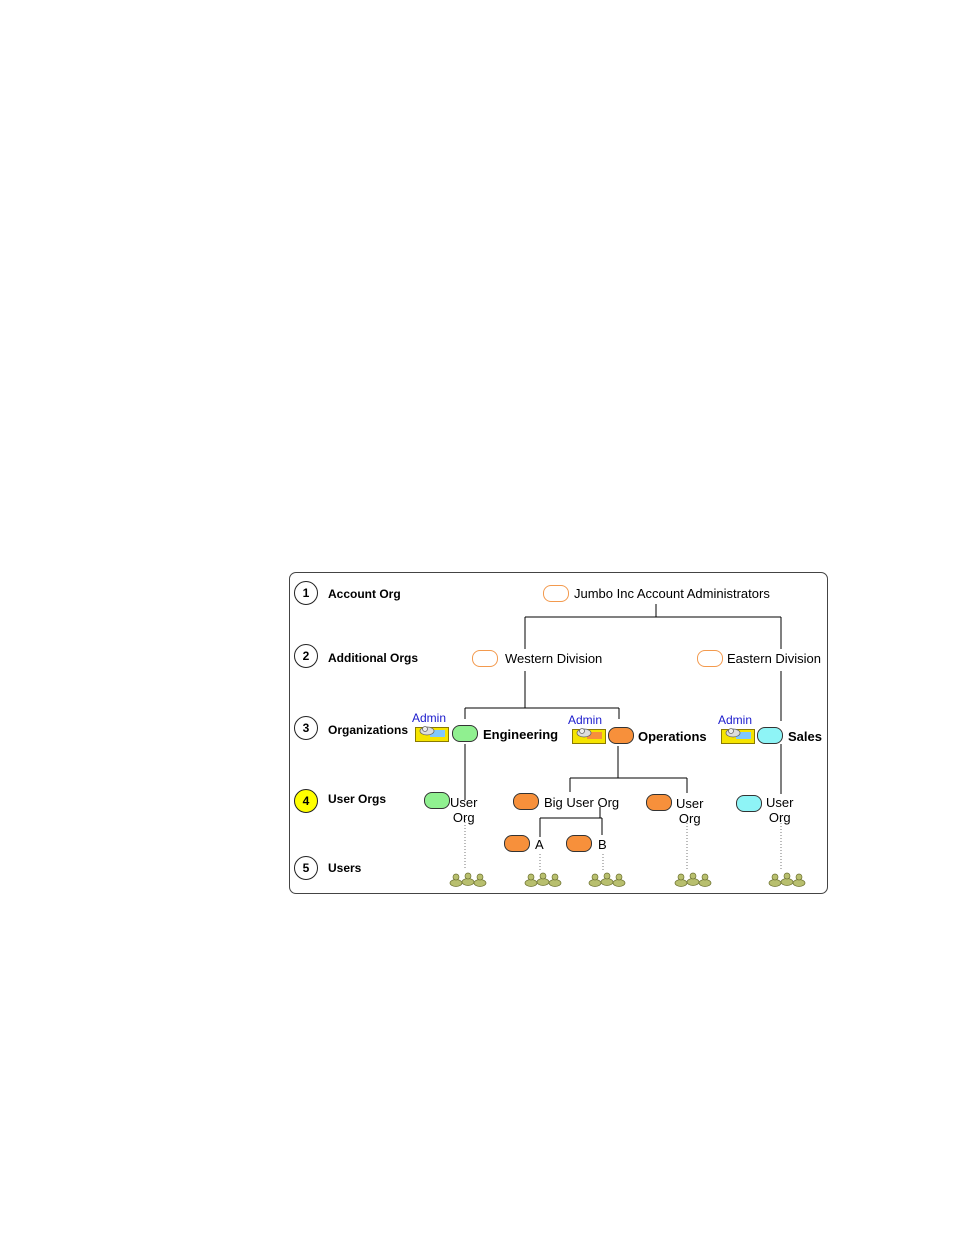 This screenshot has height=1235, width=954. What do you see at coordinates (710, 658) in the screenshot?
I see `eastern-division-shape` at bounding box center [710, 658].